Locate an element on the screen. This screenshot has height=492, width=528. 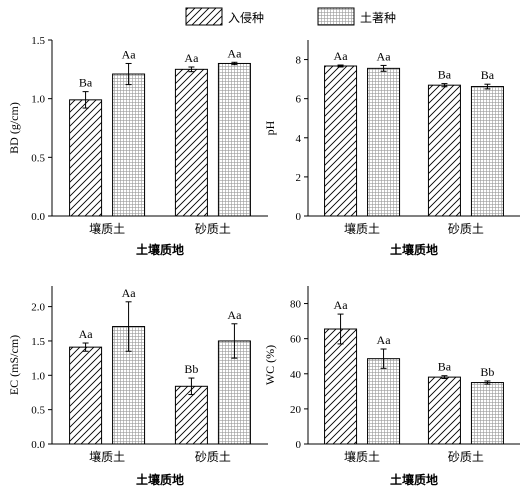
y-axis-title: EC (mS/cm) is located at coordinates (14, 365).